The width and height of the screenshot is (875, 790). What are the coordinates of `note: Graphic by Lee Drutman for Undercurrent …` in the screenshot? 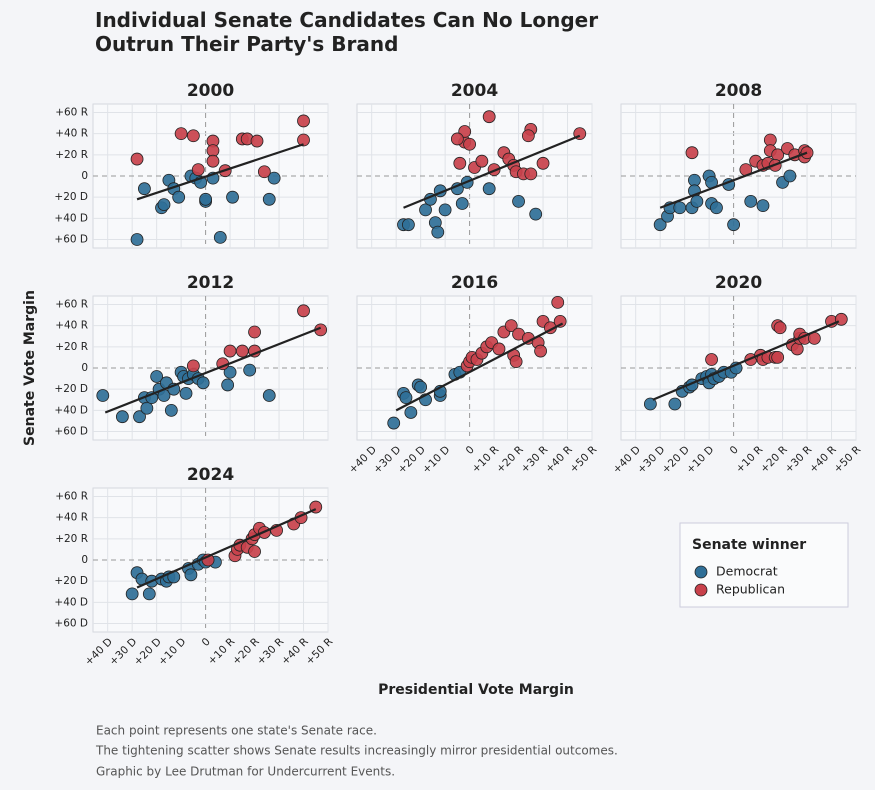 It's located at (245, 772).